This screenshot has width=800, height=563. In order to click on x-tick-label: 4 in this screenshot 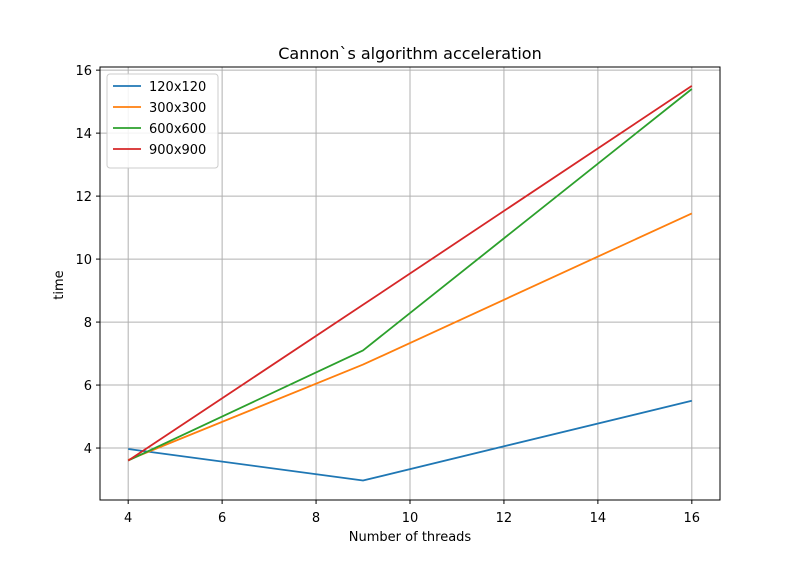, I will do `click(128, 518)`.